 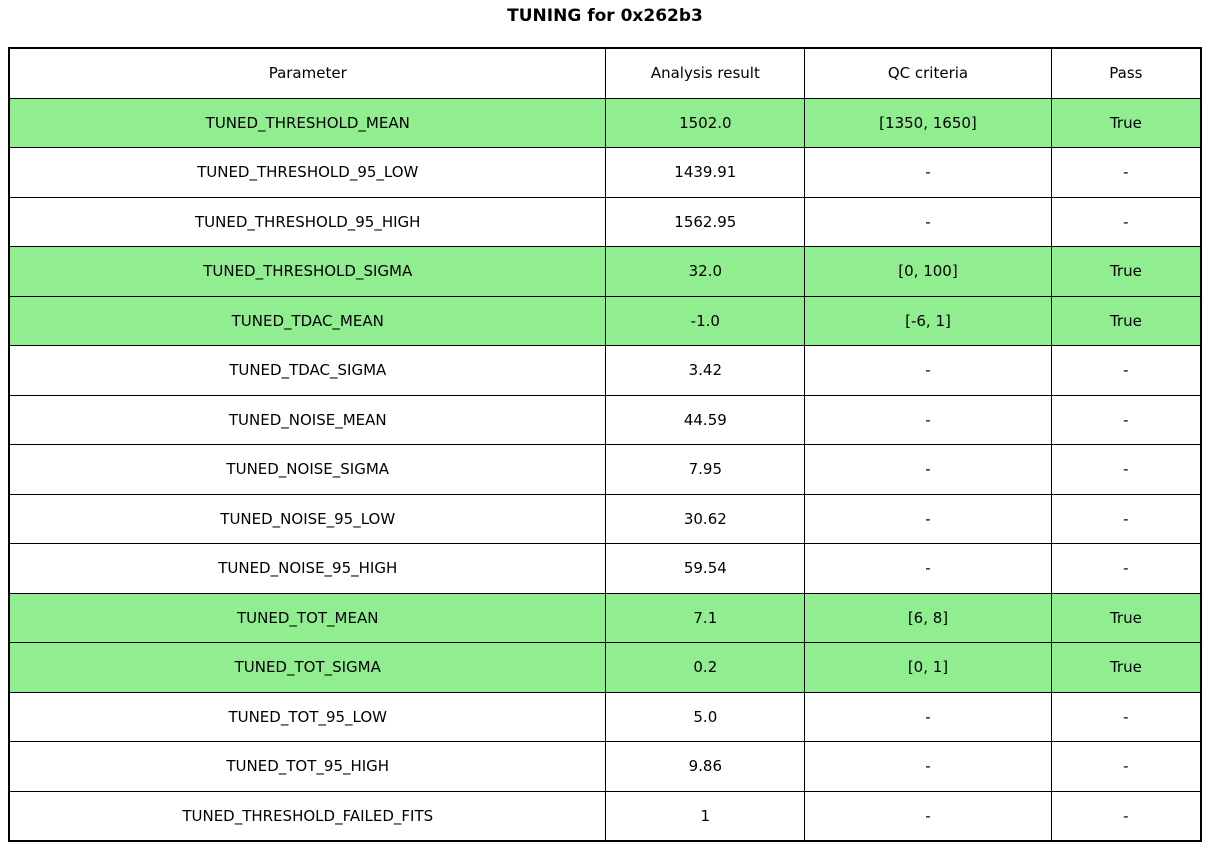 What do you see at coordinates (307, 73) in the screenshot?
I see `column-header-parameter: Parameter` at bounding box center [307, 73].